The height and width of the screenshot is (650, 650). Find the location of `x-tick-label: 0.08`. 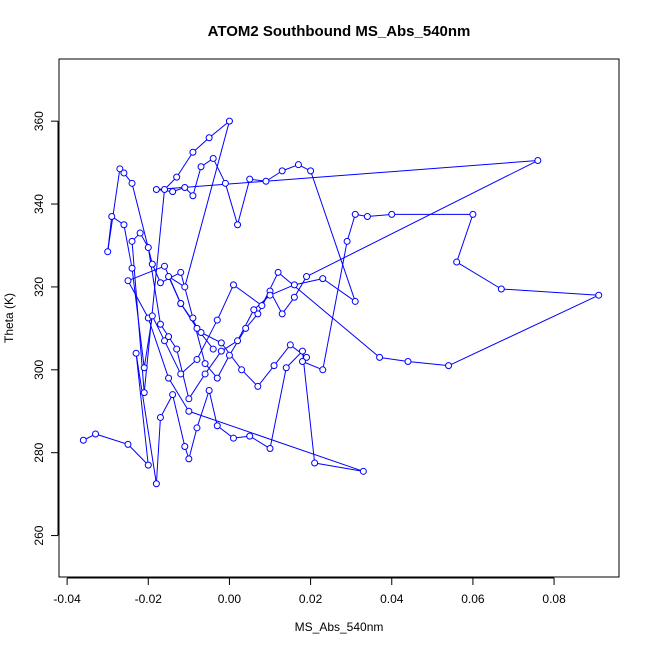

x-tick-label: 0.08 is located at coordinates (554, 599).